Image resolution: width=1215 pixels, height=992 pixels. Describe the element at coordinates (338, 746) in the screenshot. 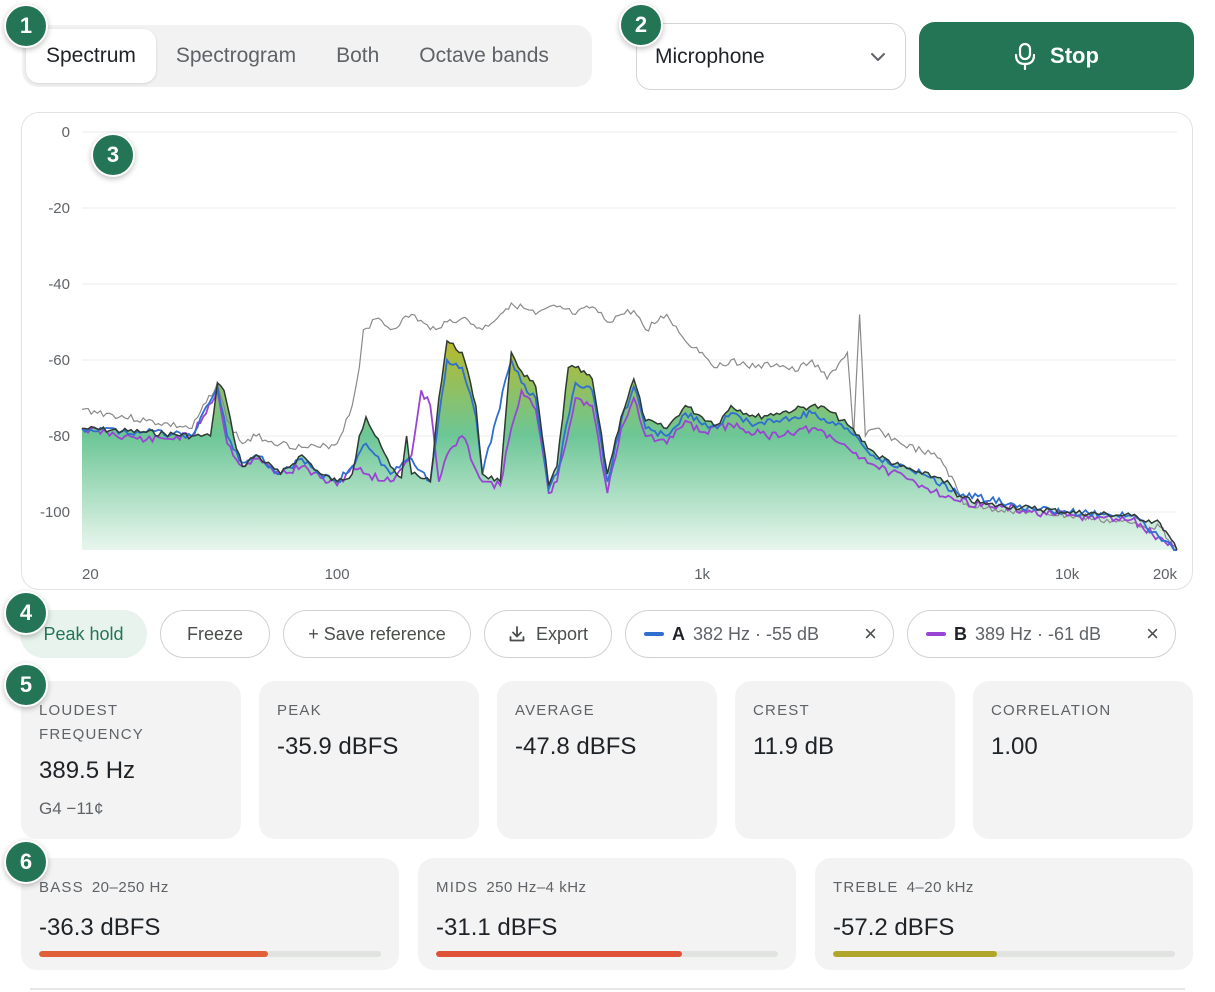

I see `stat-value: -35.9 dBFS` at that location.